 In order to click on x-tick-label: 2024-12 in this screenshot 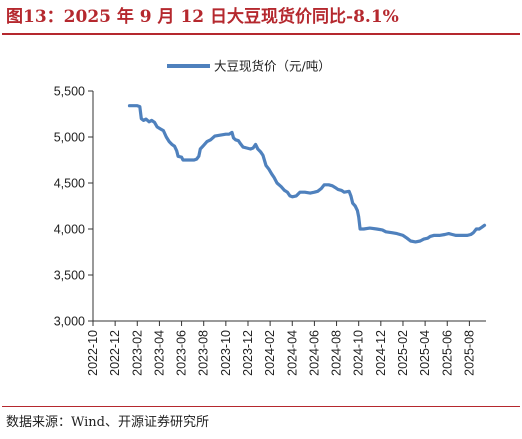, I will do `click(381, 353)`.